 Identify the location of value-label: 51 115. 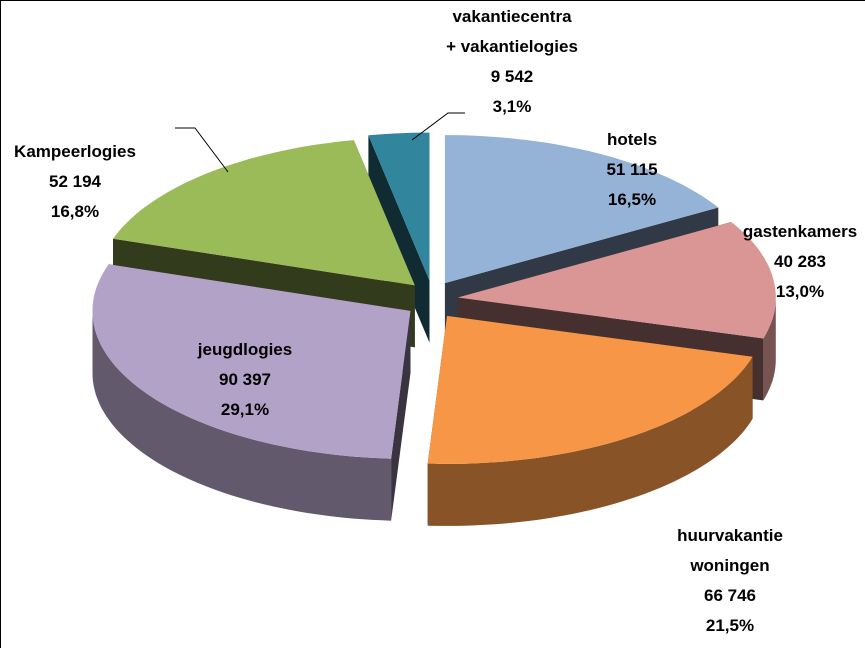
(631, 169).